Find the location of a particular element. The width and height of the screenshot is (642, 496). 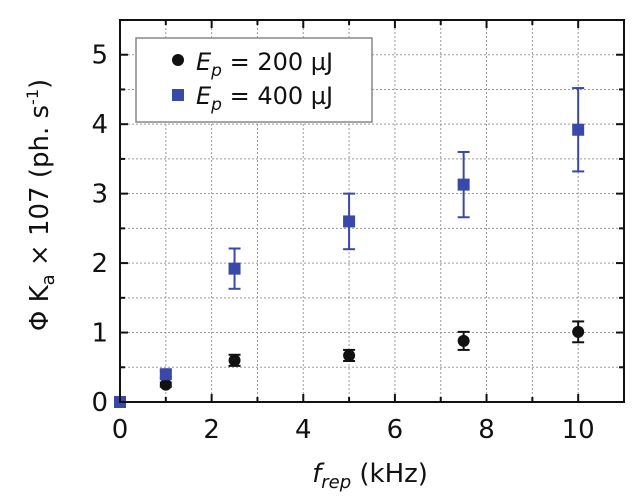

y-tick-label: 5 is located at coordinates (99, 56).